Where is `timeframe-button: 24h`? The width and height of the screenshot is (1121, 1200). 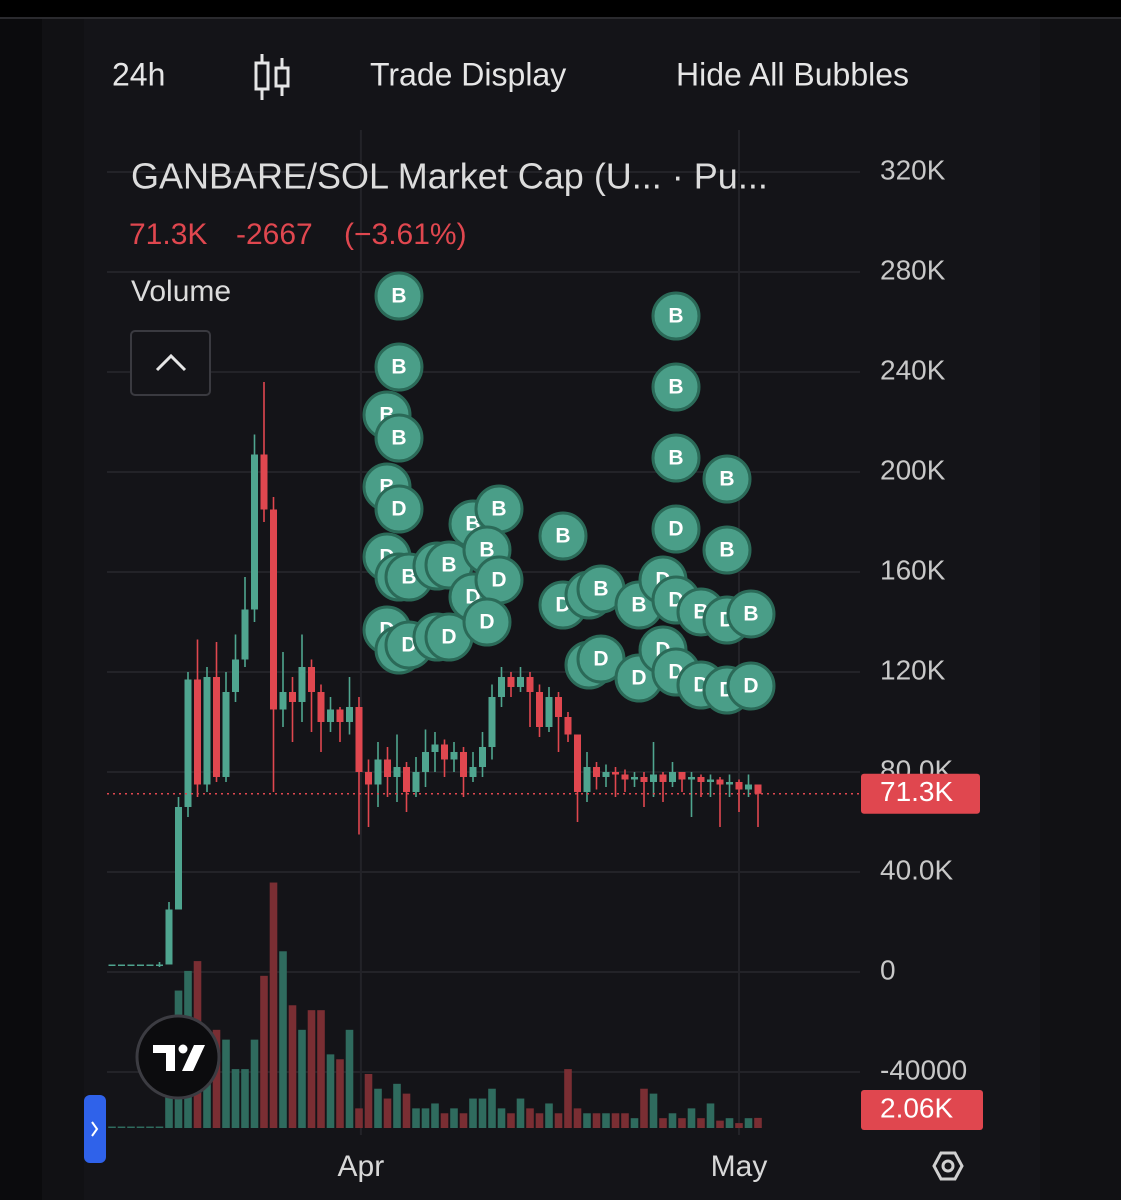 timeframe-button: 24h is located at coordinates (138, 74).